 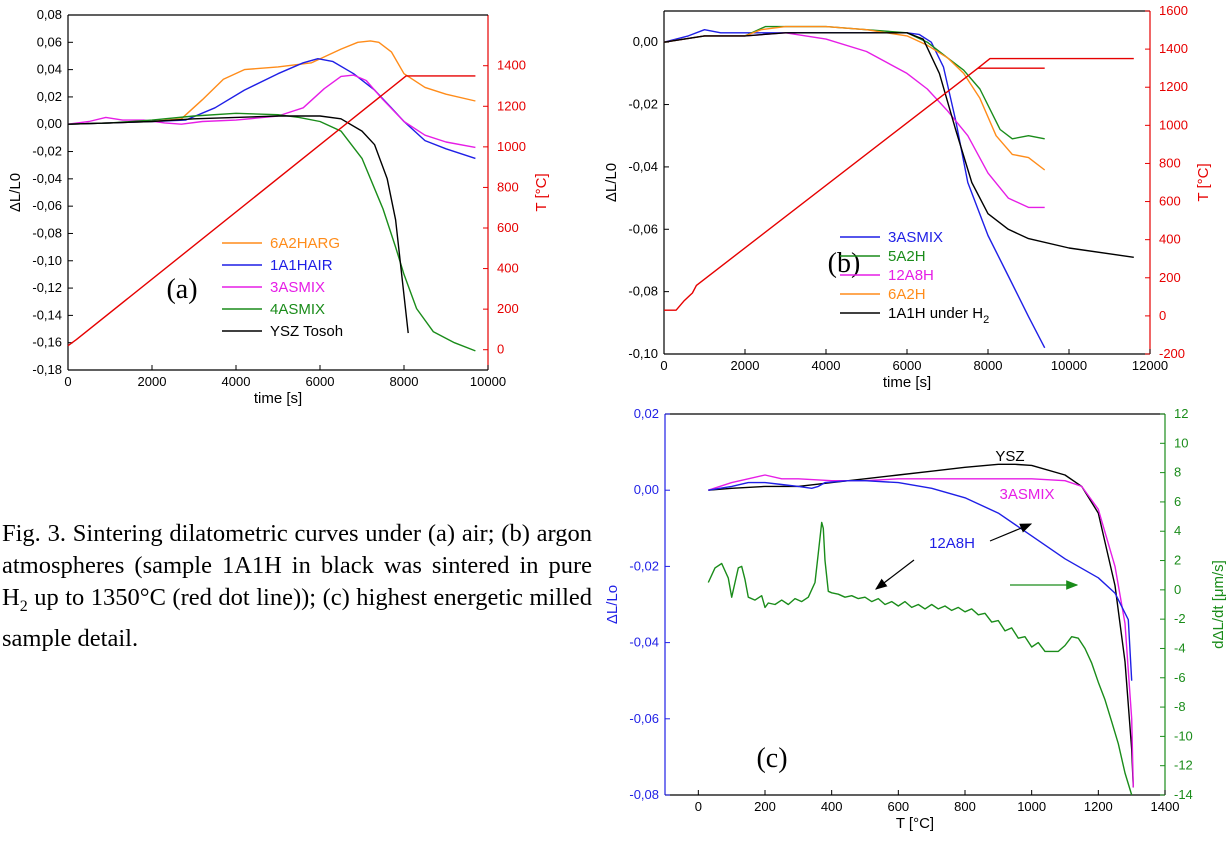 I want to click on series-line-6a2h, so click(x=854, y=98).